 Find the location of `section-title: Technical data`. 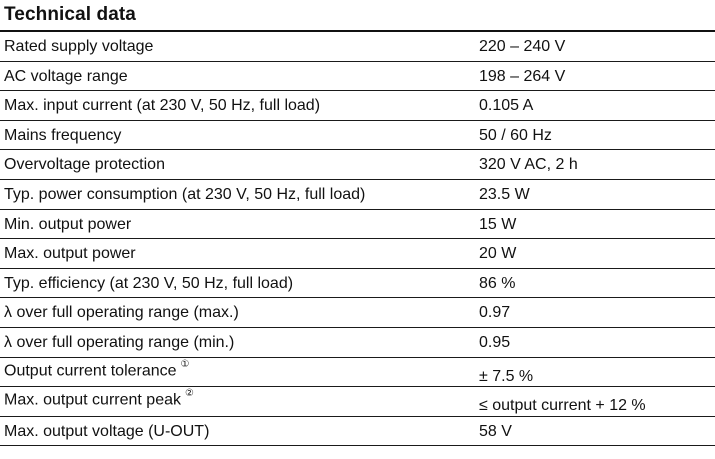

section-title: Technical data is located at coordinates (70, 14).